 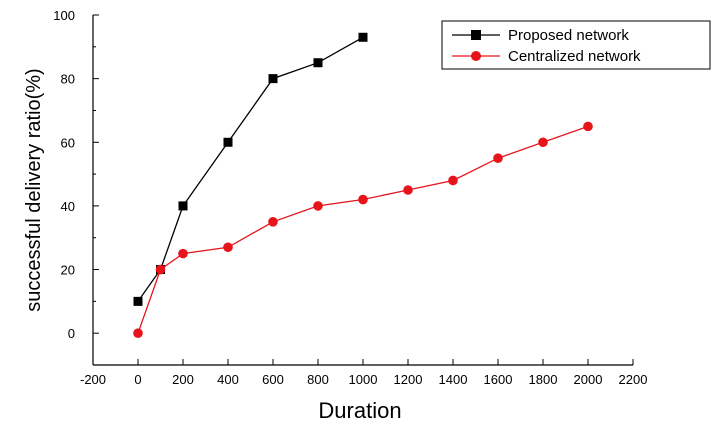 I want to click on x-tick-label: 600, so click(x=273, y=379).